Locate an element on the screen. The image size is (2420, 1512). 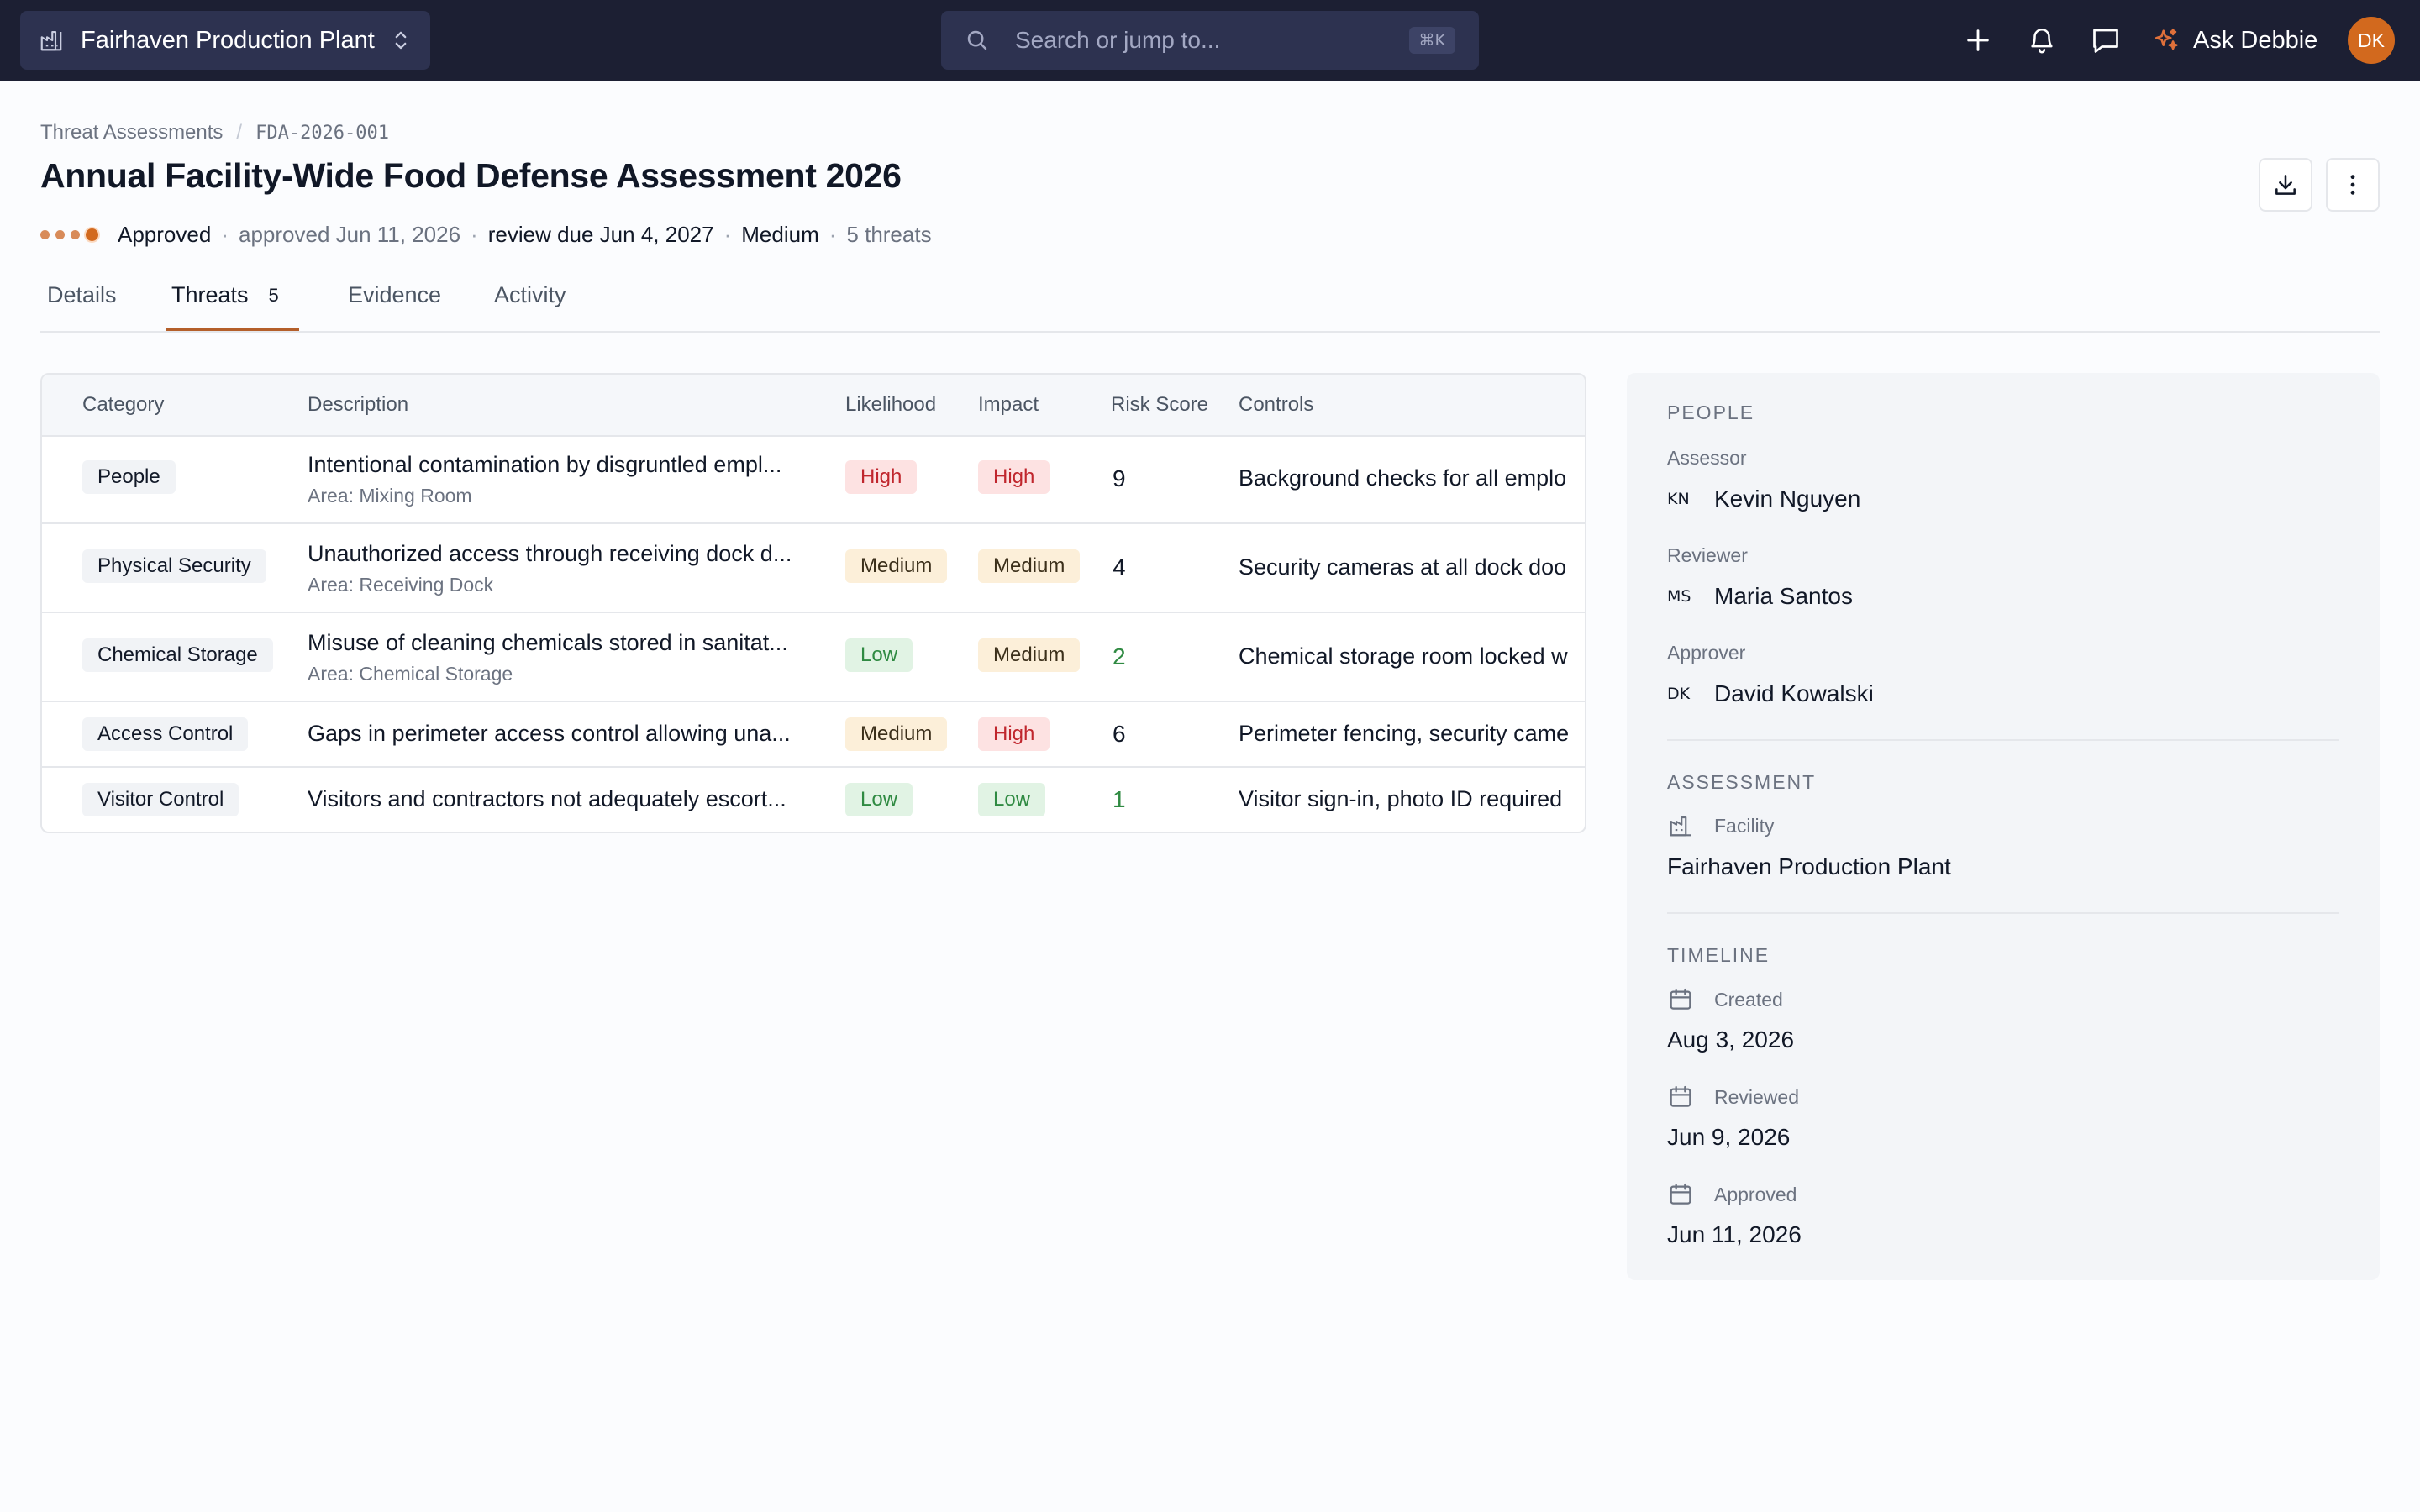
tab-threats: Threats 5 is located at coordinates (233, 305).